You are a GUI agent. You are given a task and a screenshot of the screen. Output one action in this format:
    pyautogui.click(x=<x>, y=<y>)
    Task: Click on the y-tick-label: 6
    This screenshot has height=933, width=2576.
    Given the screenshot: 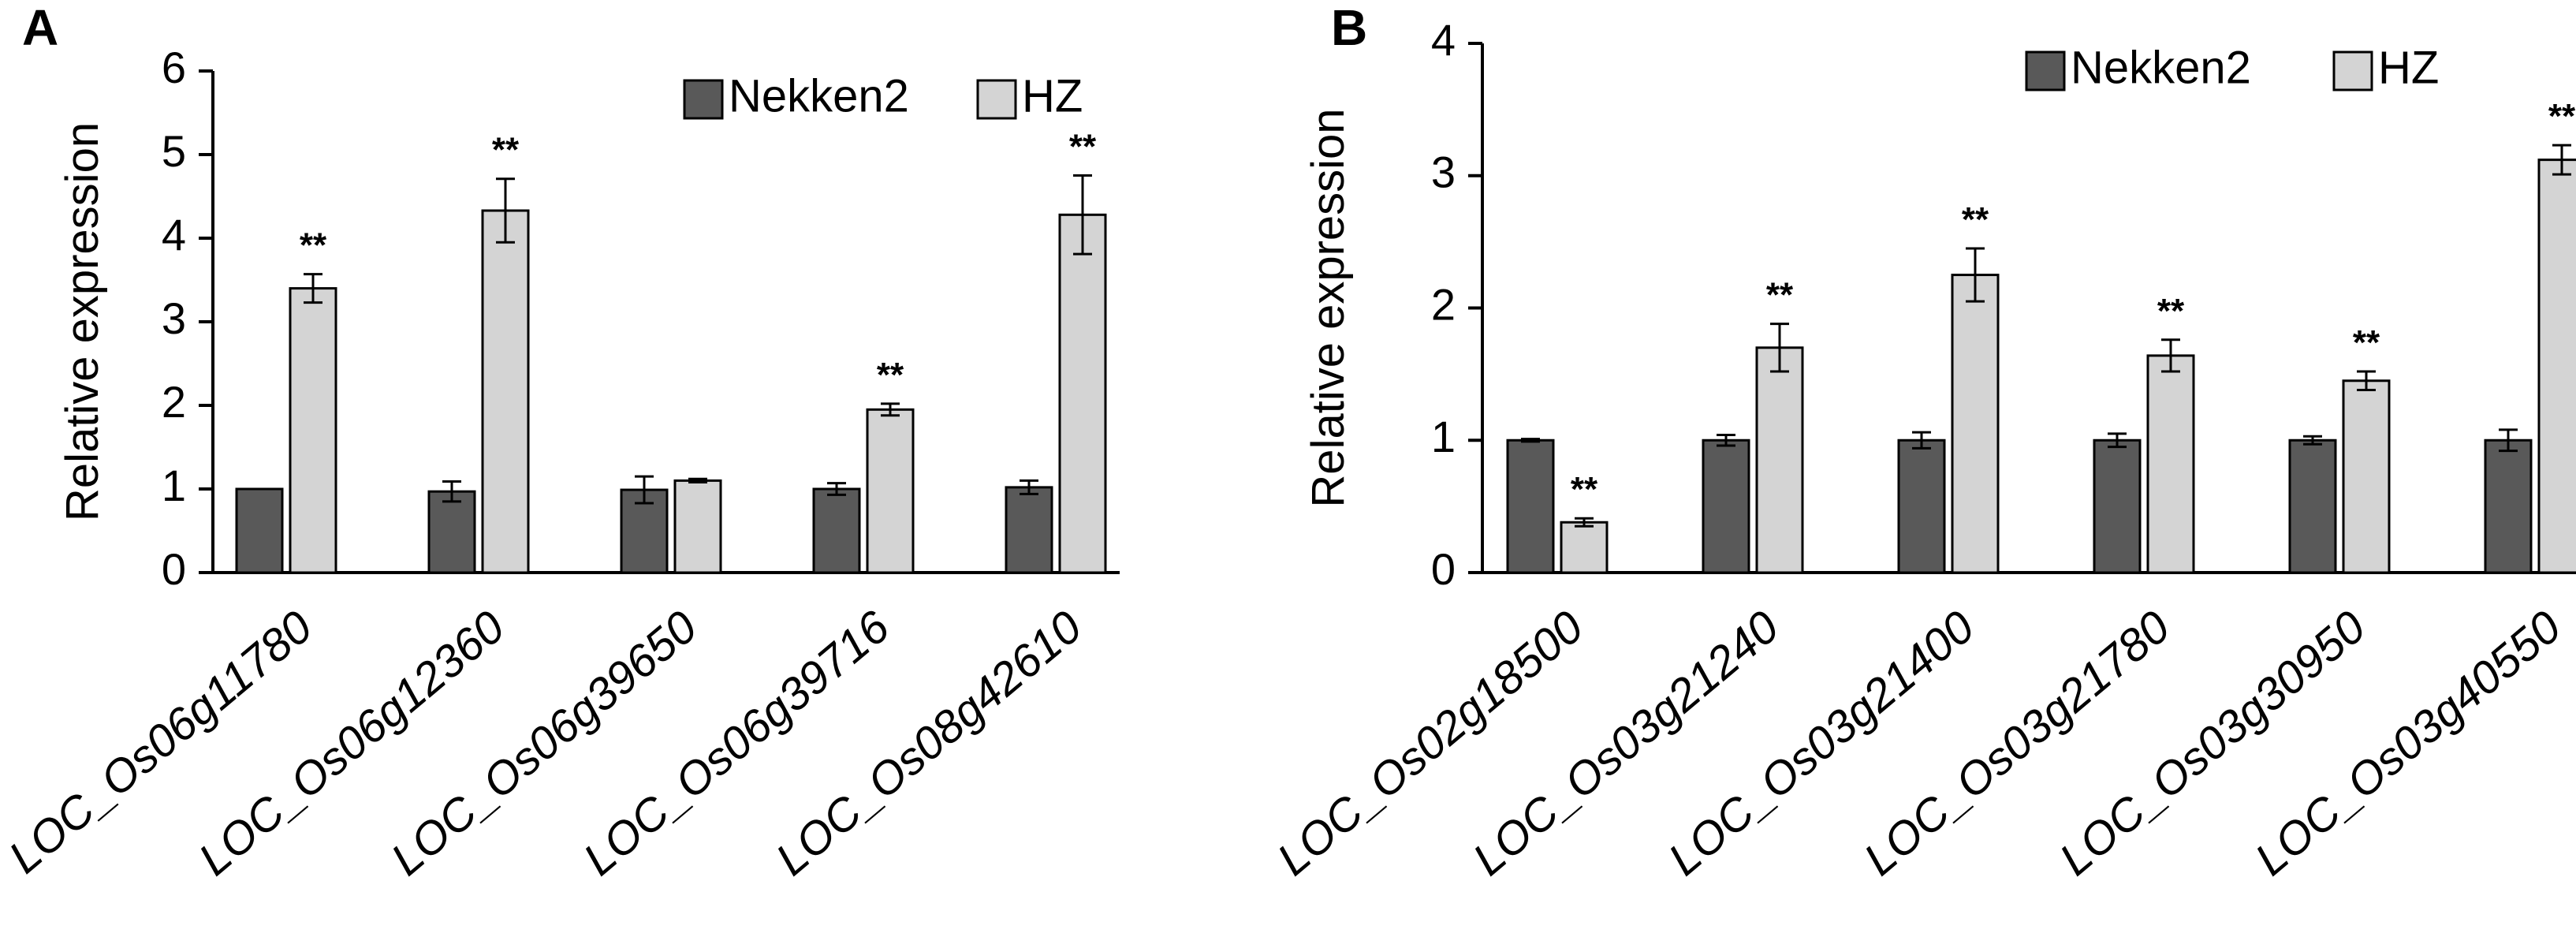 What is the action you would take?
    pyautogui.click(x=174, y=67)
    